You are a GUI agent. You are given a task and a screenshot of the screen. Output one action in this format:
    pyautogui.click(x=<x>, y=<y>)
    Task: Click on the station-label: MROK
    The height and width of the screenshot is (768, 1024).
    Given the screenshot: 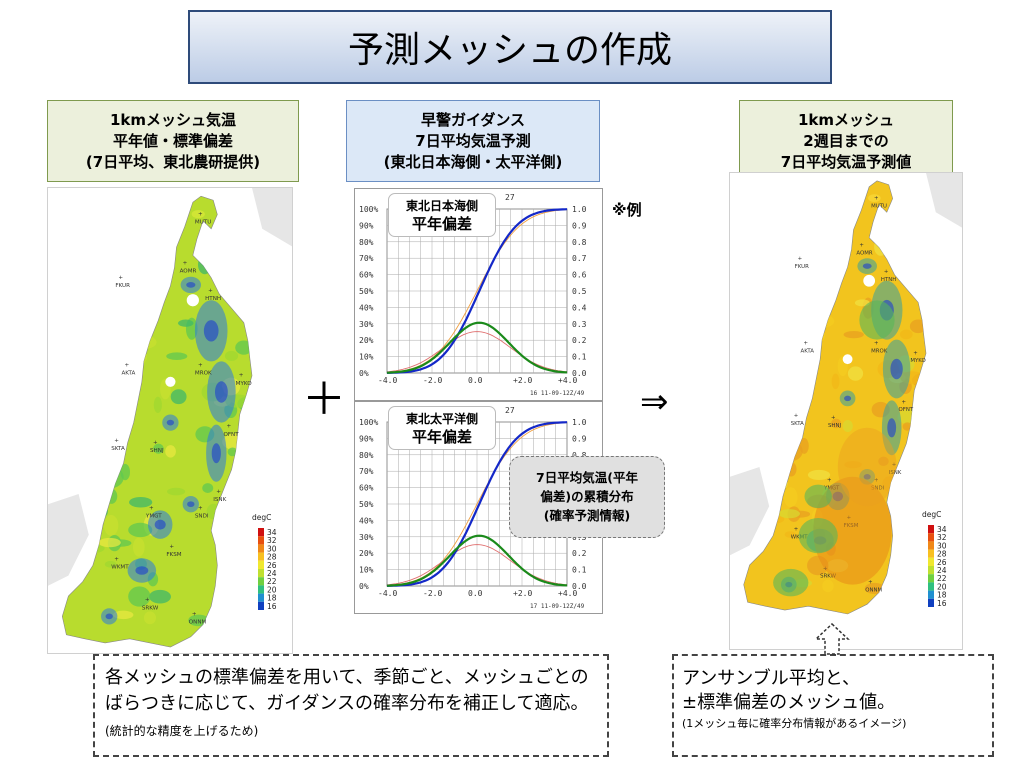 What is the action you would take?
    pyautogui.click(x=879, y=351)
    